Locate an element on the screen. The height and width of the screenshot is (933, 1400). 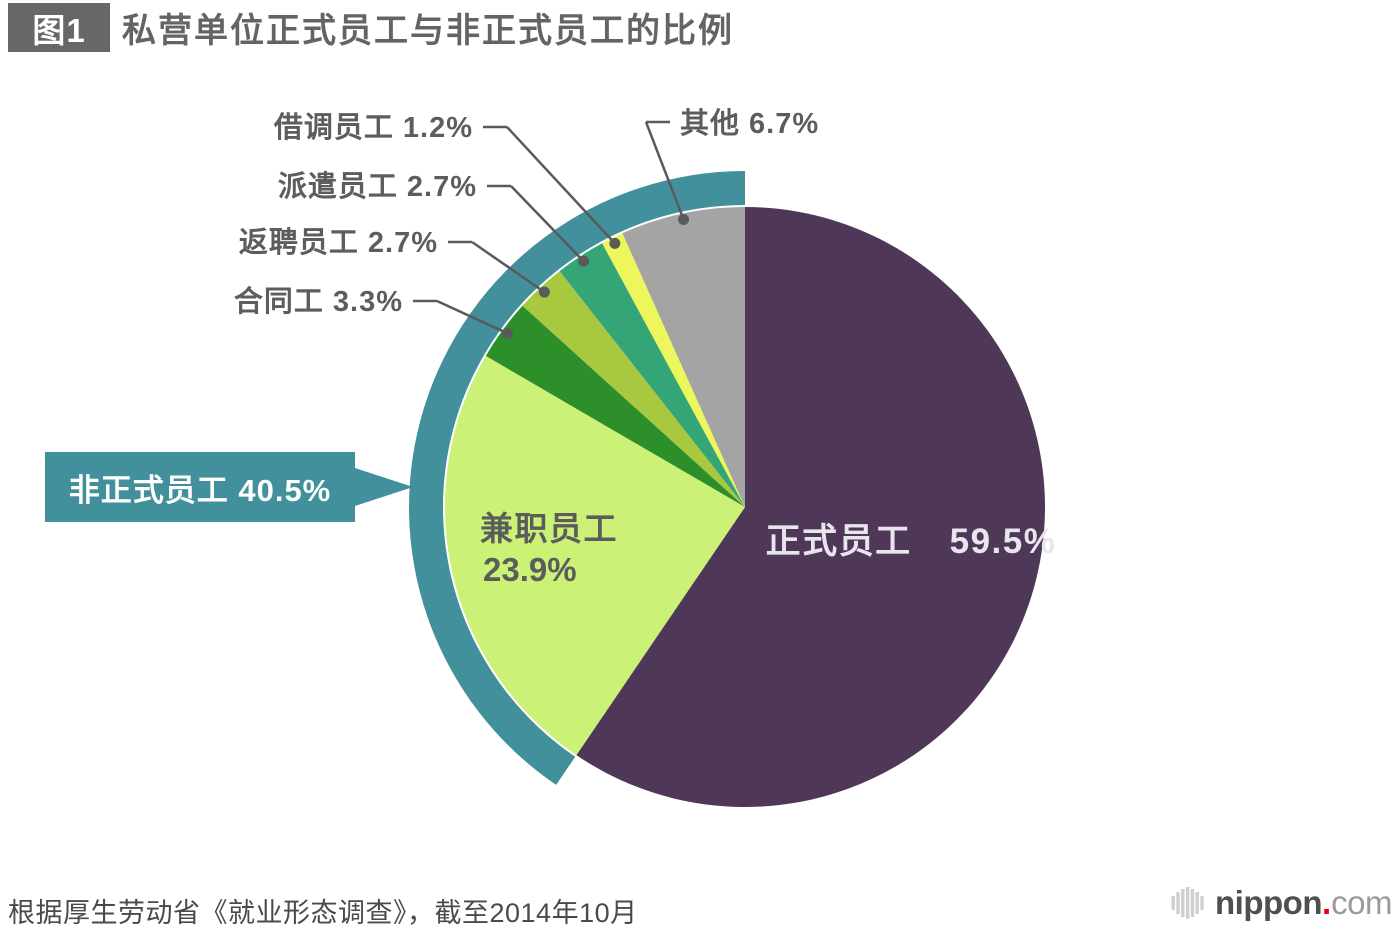
logo-name: nippon is located at coordinates (1268, 902).